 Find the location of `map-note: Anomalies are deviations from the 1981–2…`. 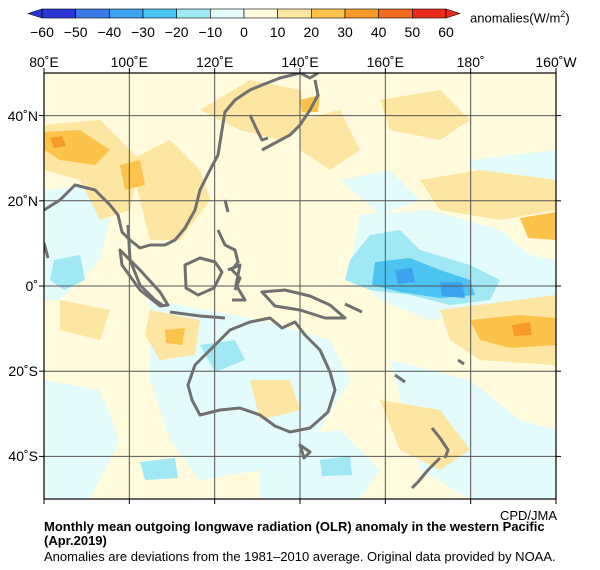

map-note: Anomalies are deviations from the 1981–2… is located at coordinates (300, 556).